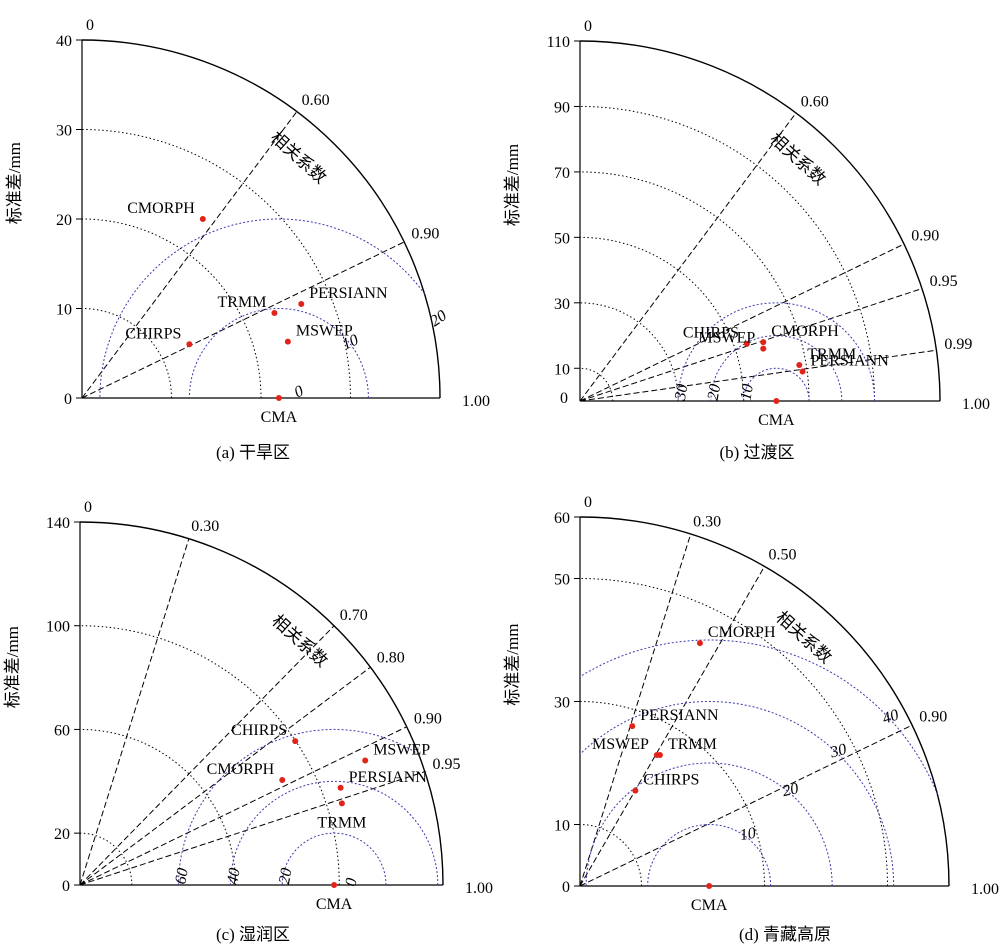 Image resolution: width=1000 pixels, height=946 pixels. I want to click on panel-caption: (c) 湿润区, so click(253, 934).